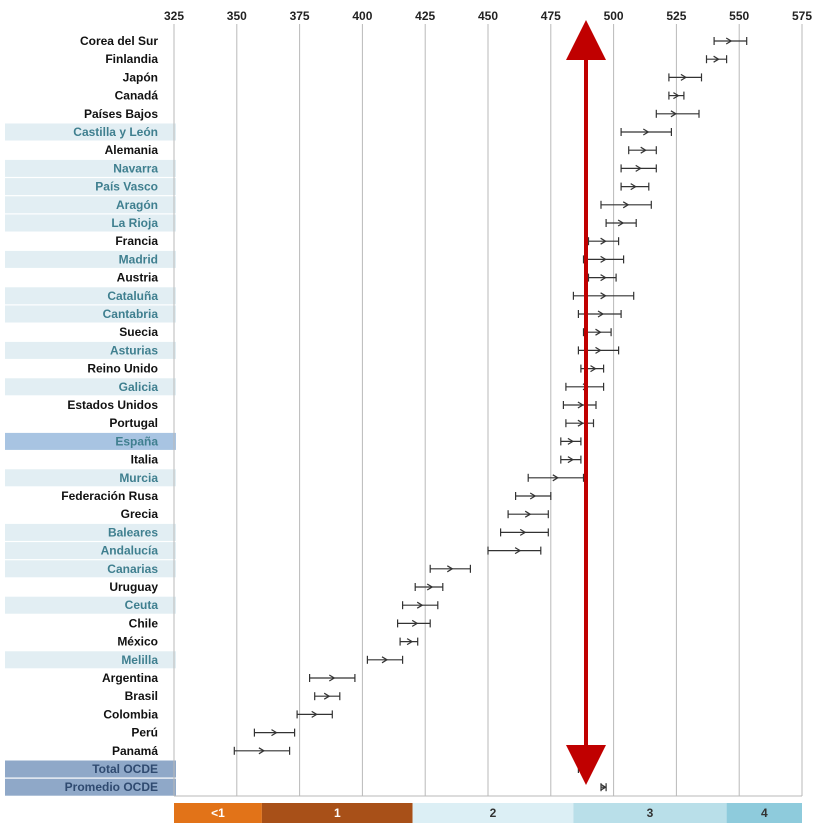 This screenshot has height=826, width=827. What do you see at coordinates (802, 16) in the screenshot?
I see `x-tick-label-575: 575` at bounding box center [802, 16].